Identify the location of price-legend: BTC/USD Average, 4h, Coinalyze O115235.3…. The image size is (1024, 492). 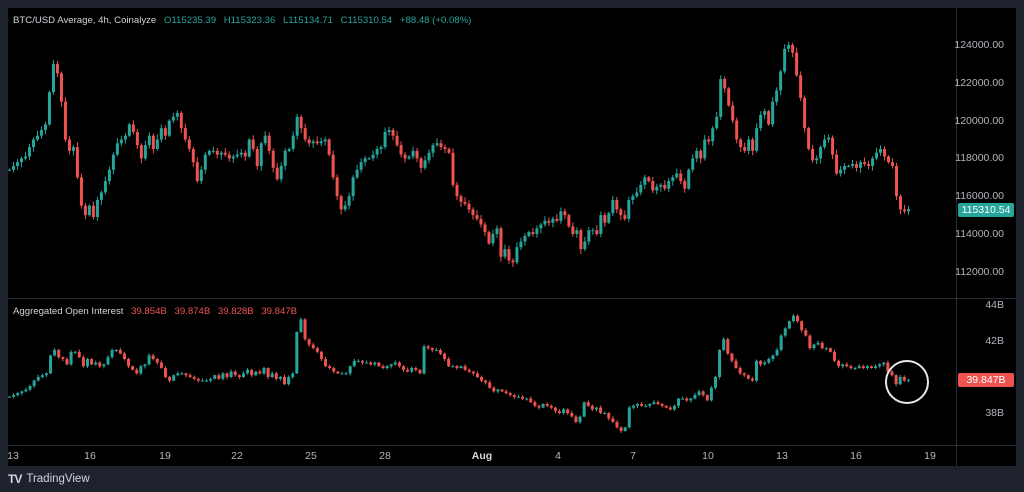
(244, 20).